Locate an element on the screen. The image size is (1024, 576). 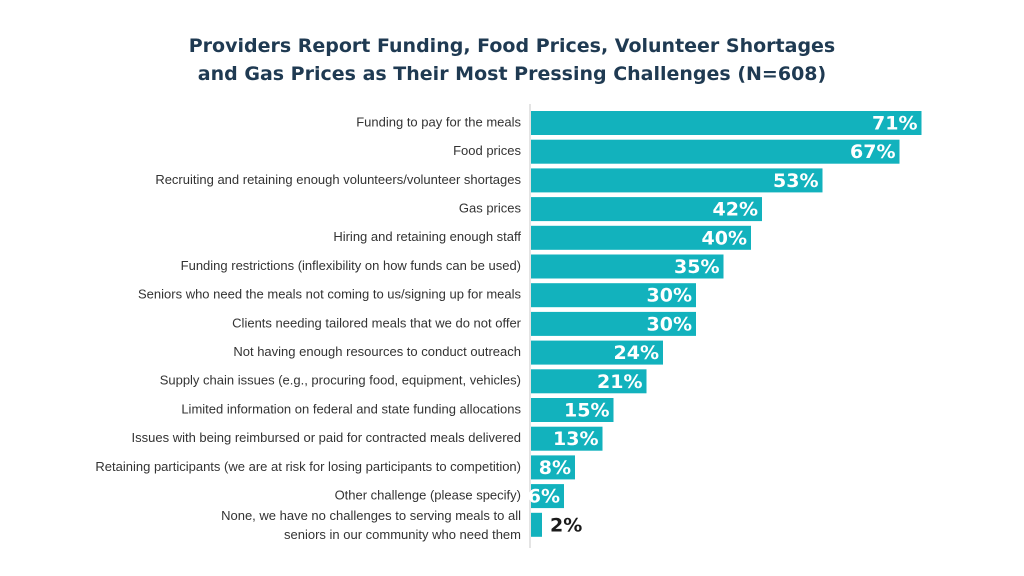
value-label-2: 67% is located at coordinates (872, 152).